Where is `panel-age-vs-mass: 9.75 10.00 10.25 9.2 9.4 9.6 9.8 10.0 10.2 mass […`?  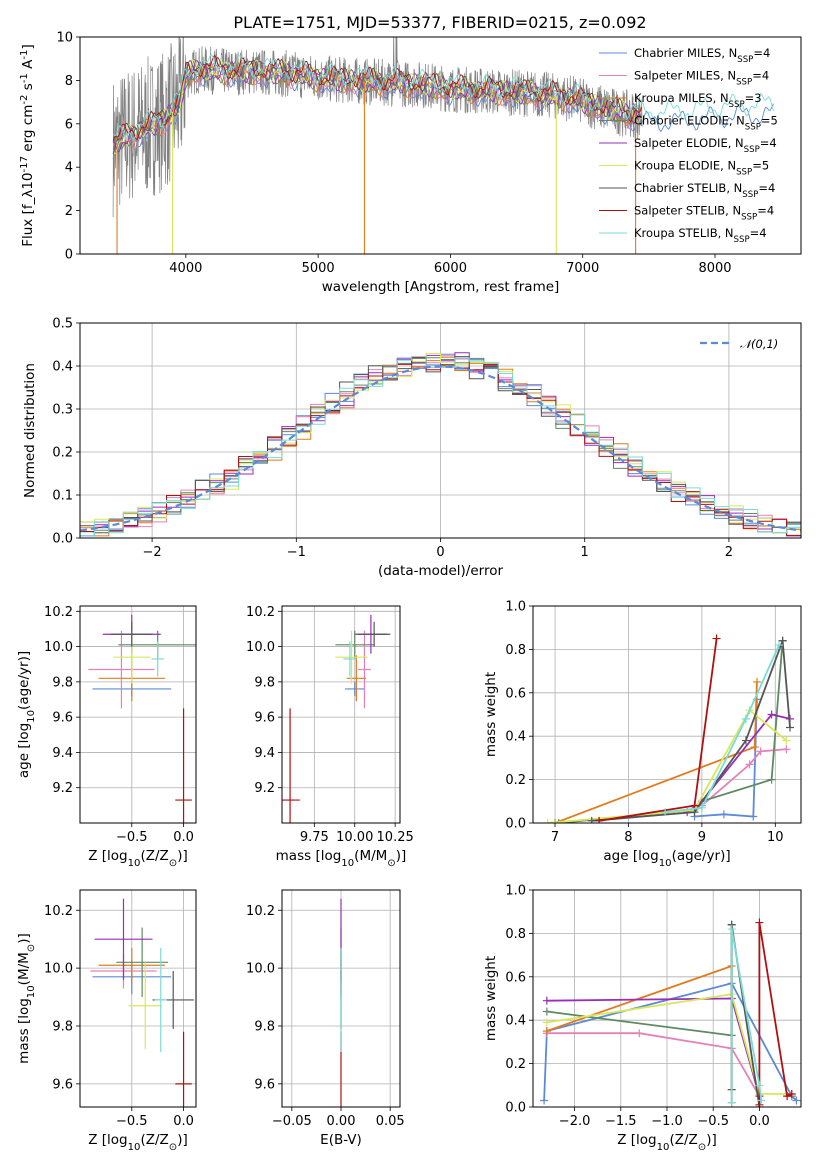
panel-age-vs-mass: 9.75 10.00 10.25 9.2 9.4 9.6 9.8 10.0 10.2 mass [… is located at coordinates (330, 737).